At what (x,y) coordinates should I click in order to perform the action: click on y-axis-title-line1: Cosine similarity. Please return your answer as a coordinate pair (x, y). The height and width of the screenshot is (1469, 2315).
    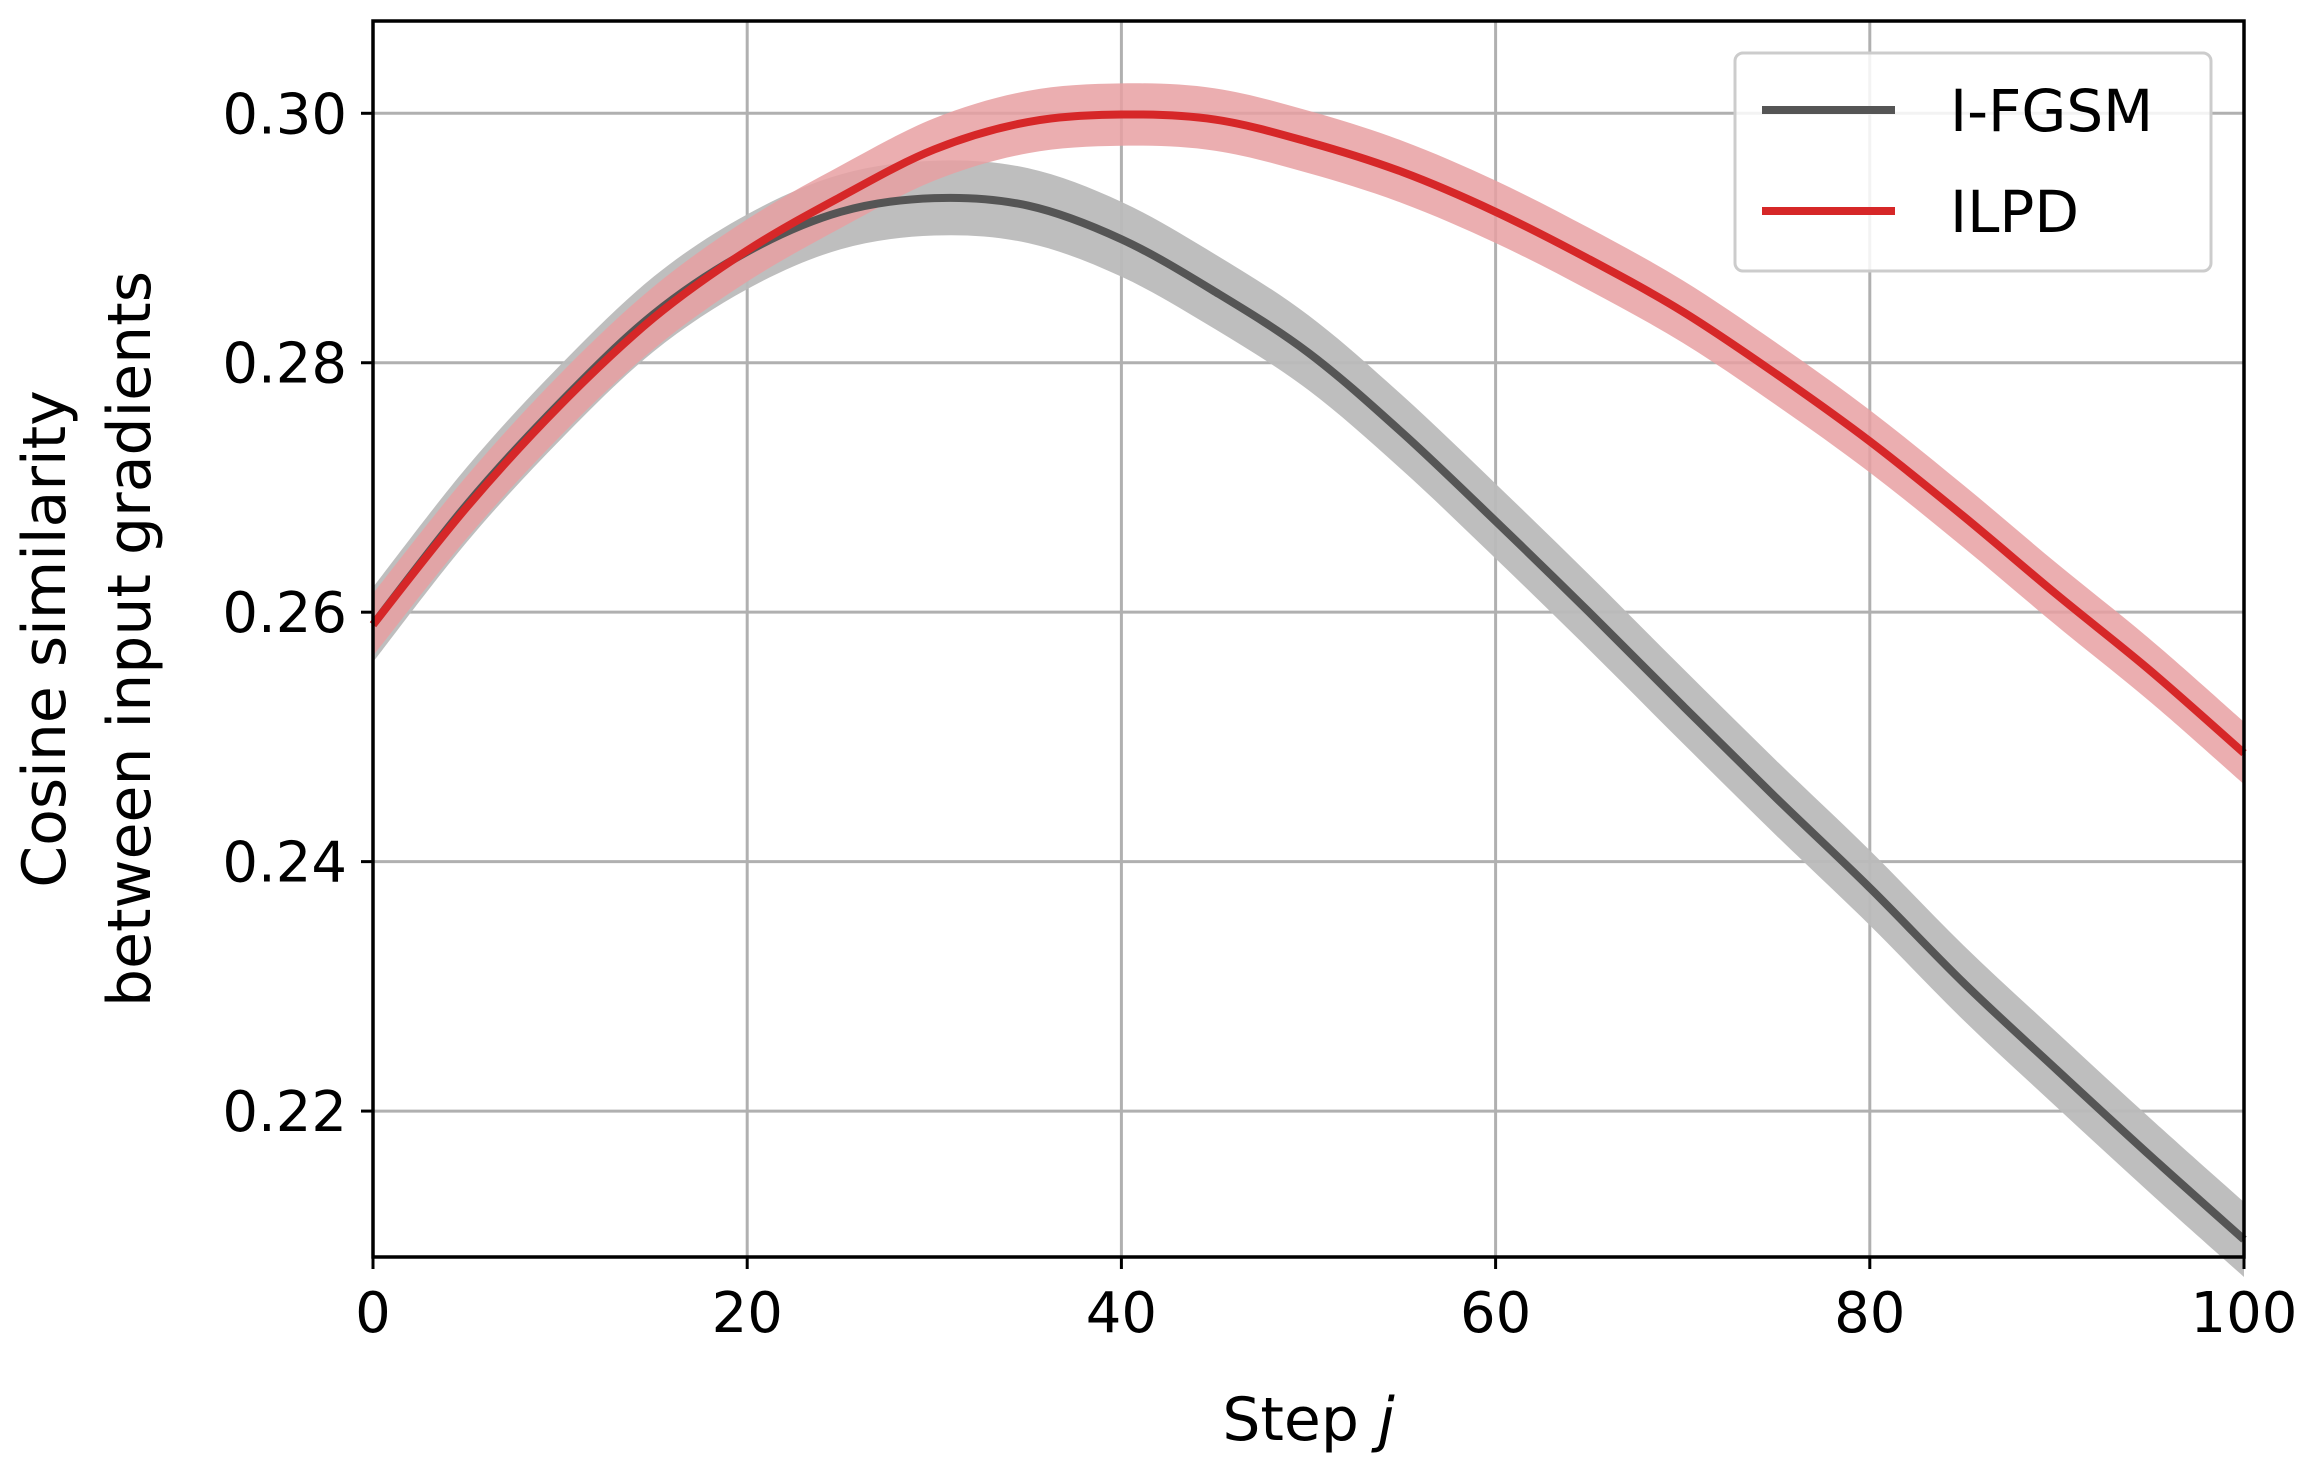
    Looking at the image, I should click on (45, 638).